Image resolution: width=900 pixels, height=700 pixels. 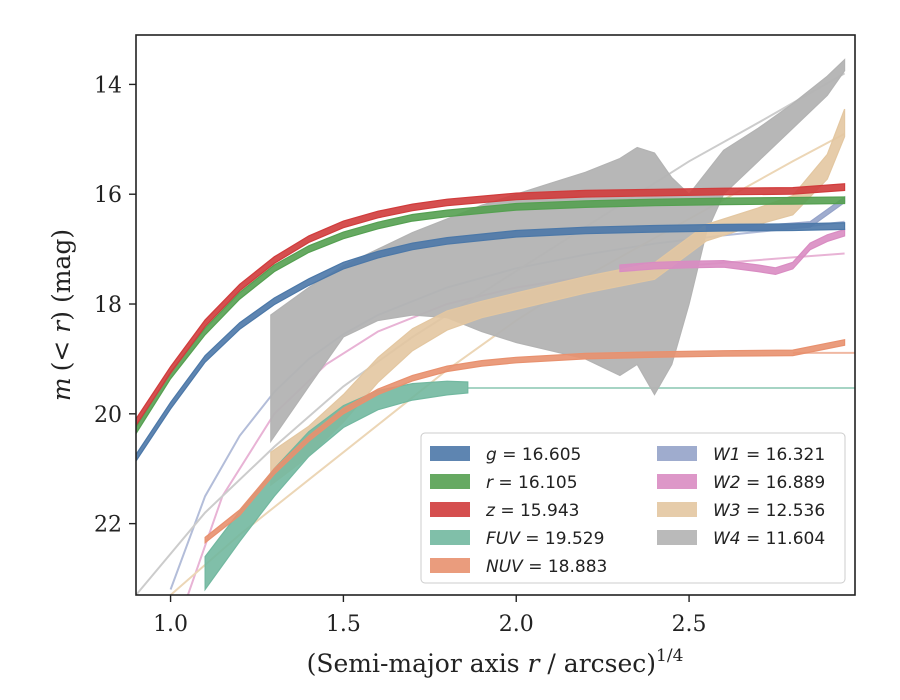 What do you see at coordinates (108, 305) in the screenshot?
I see `y-tick-label: 18` at bounding box center [108, 305].